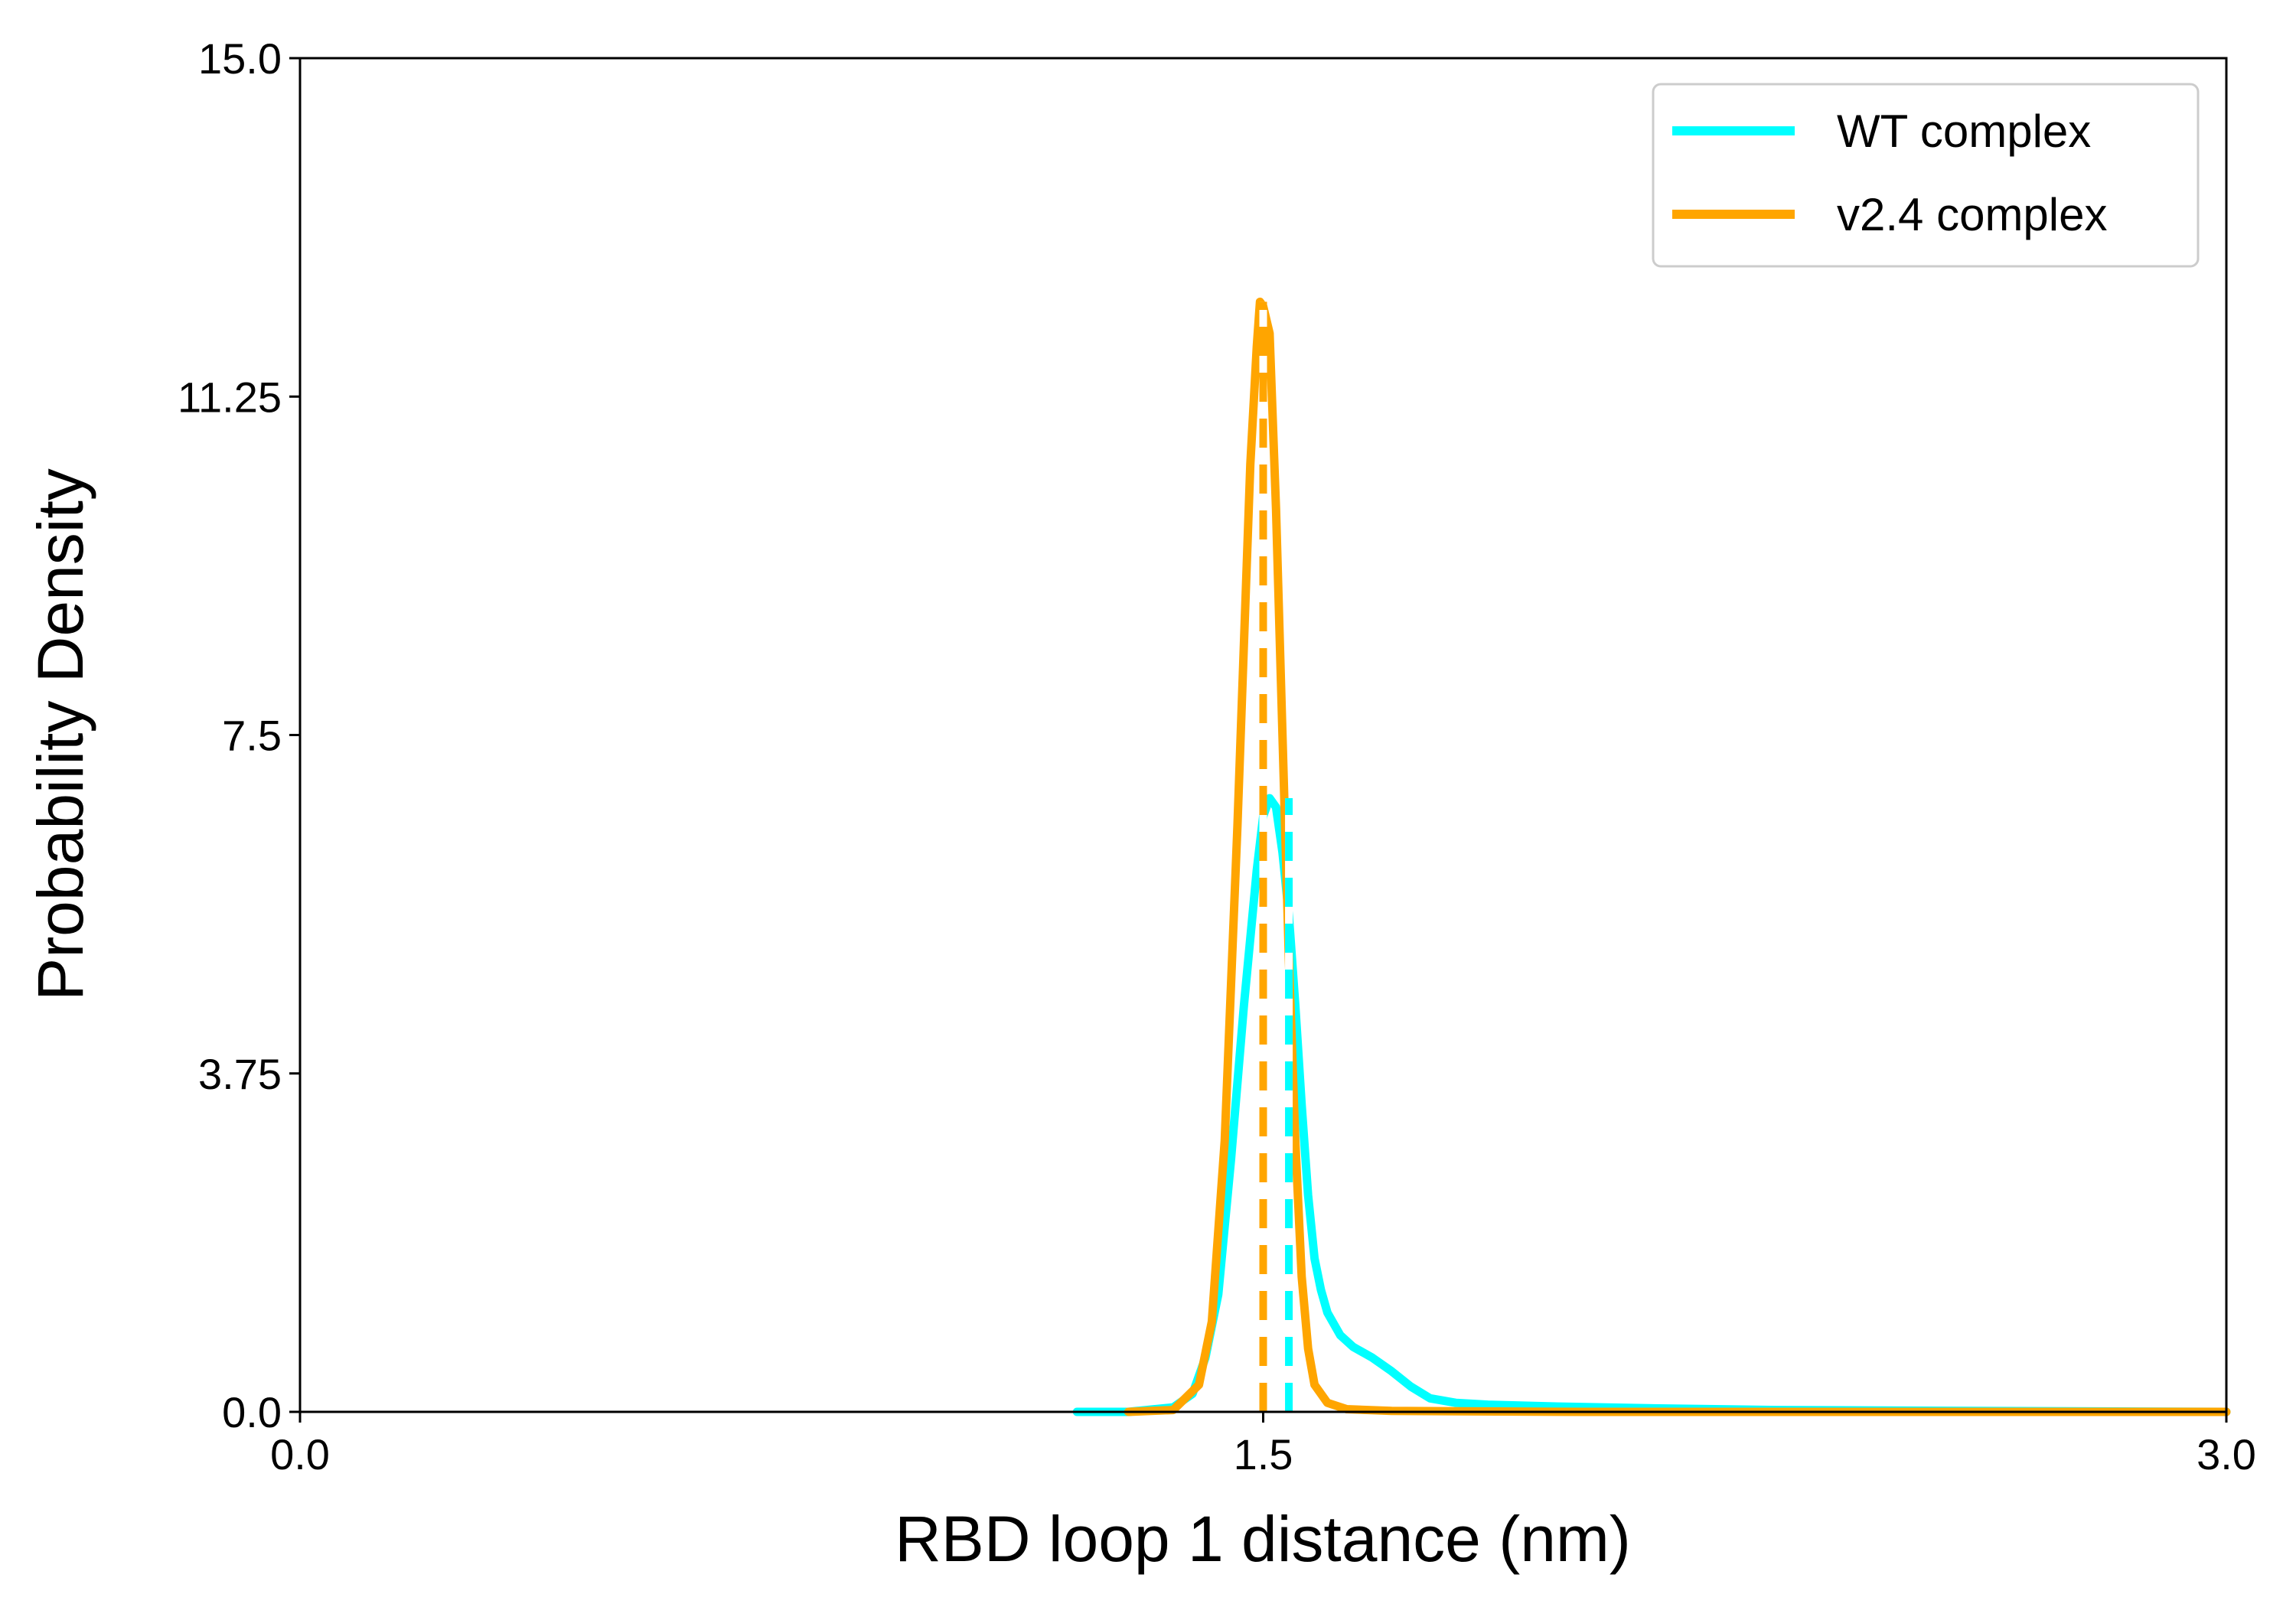  Describe the element at coordinates (60, 734) in the screenshot. I see `y-axis-title: Probability Density` at that location.